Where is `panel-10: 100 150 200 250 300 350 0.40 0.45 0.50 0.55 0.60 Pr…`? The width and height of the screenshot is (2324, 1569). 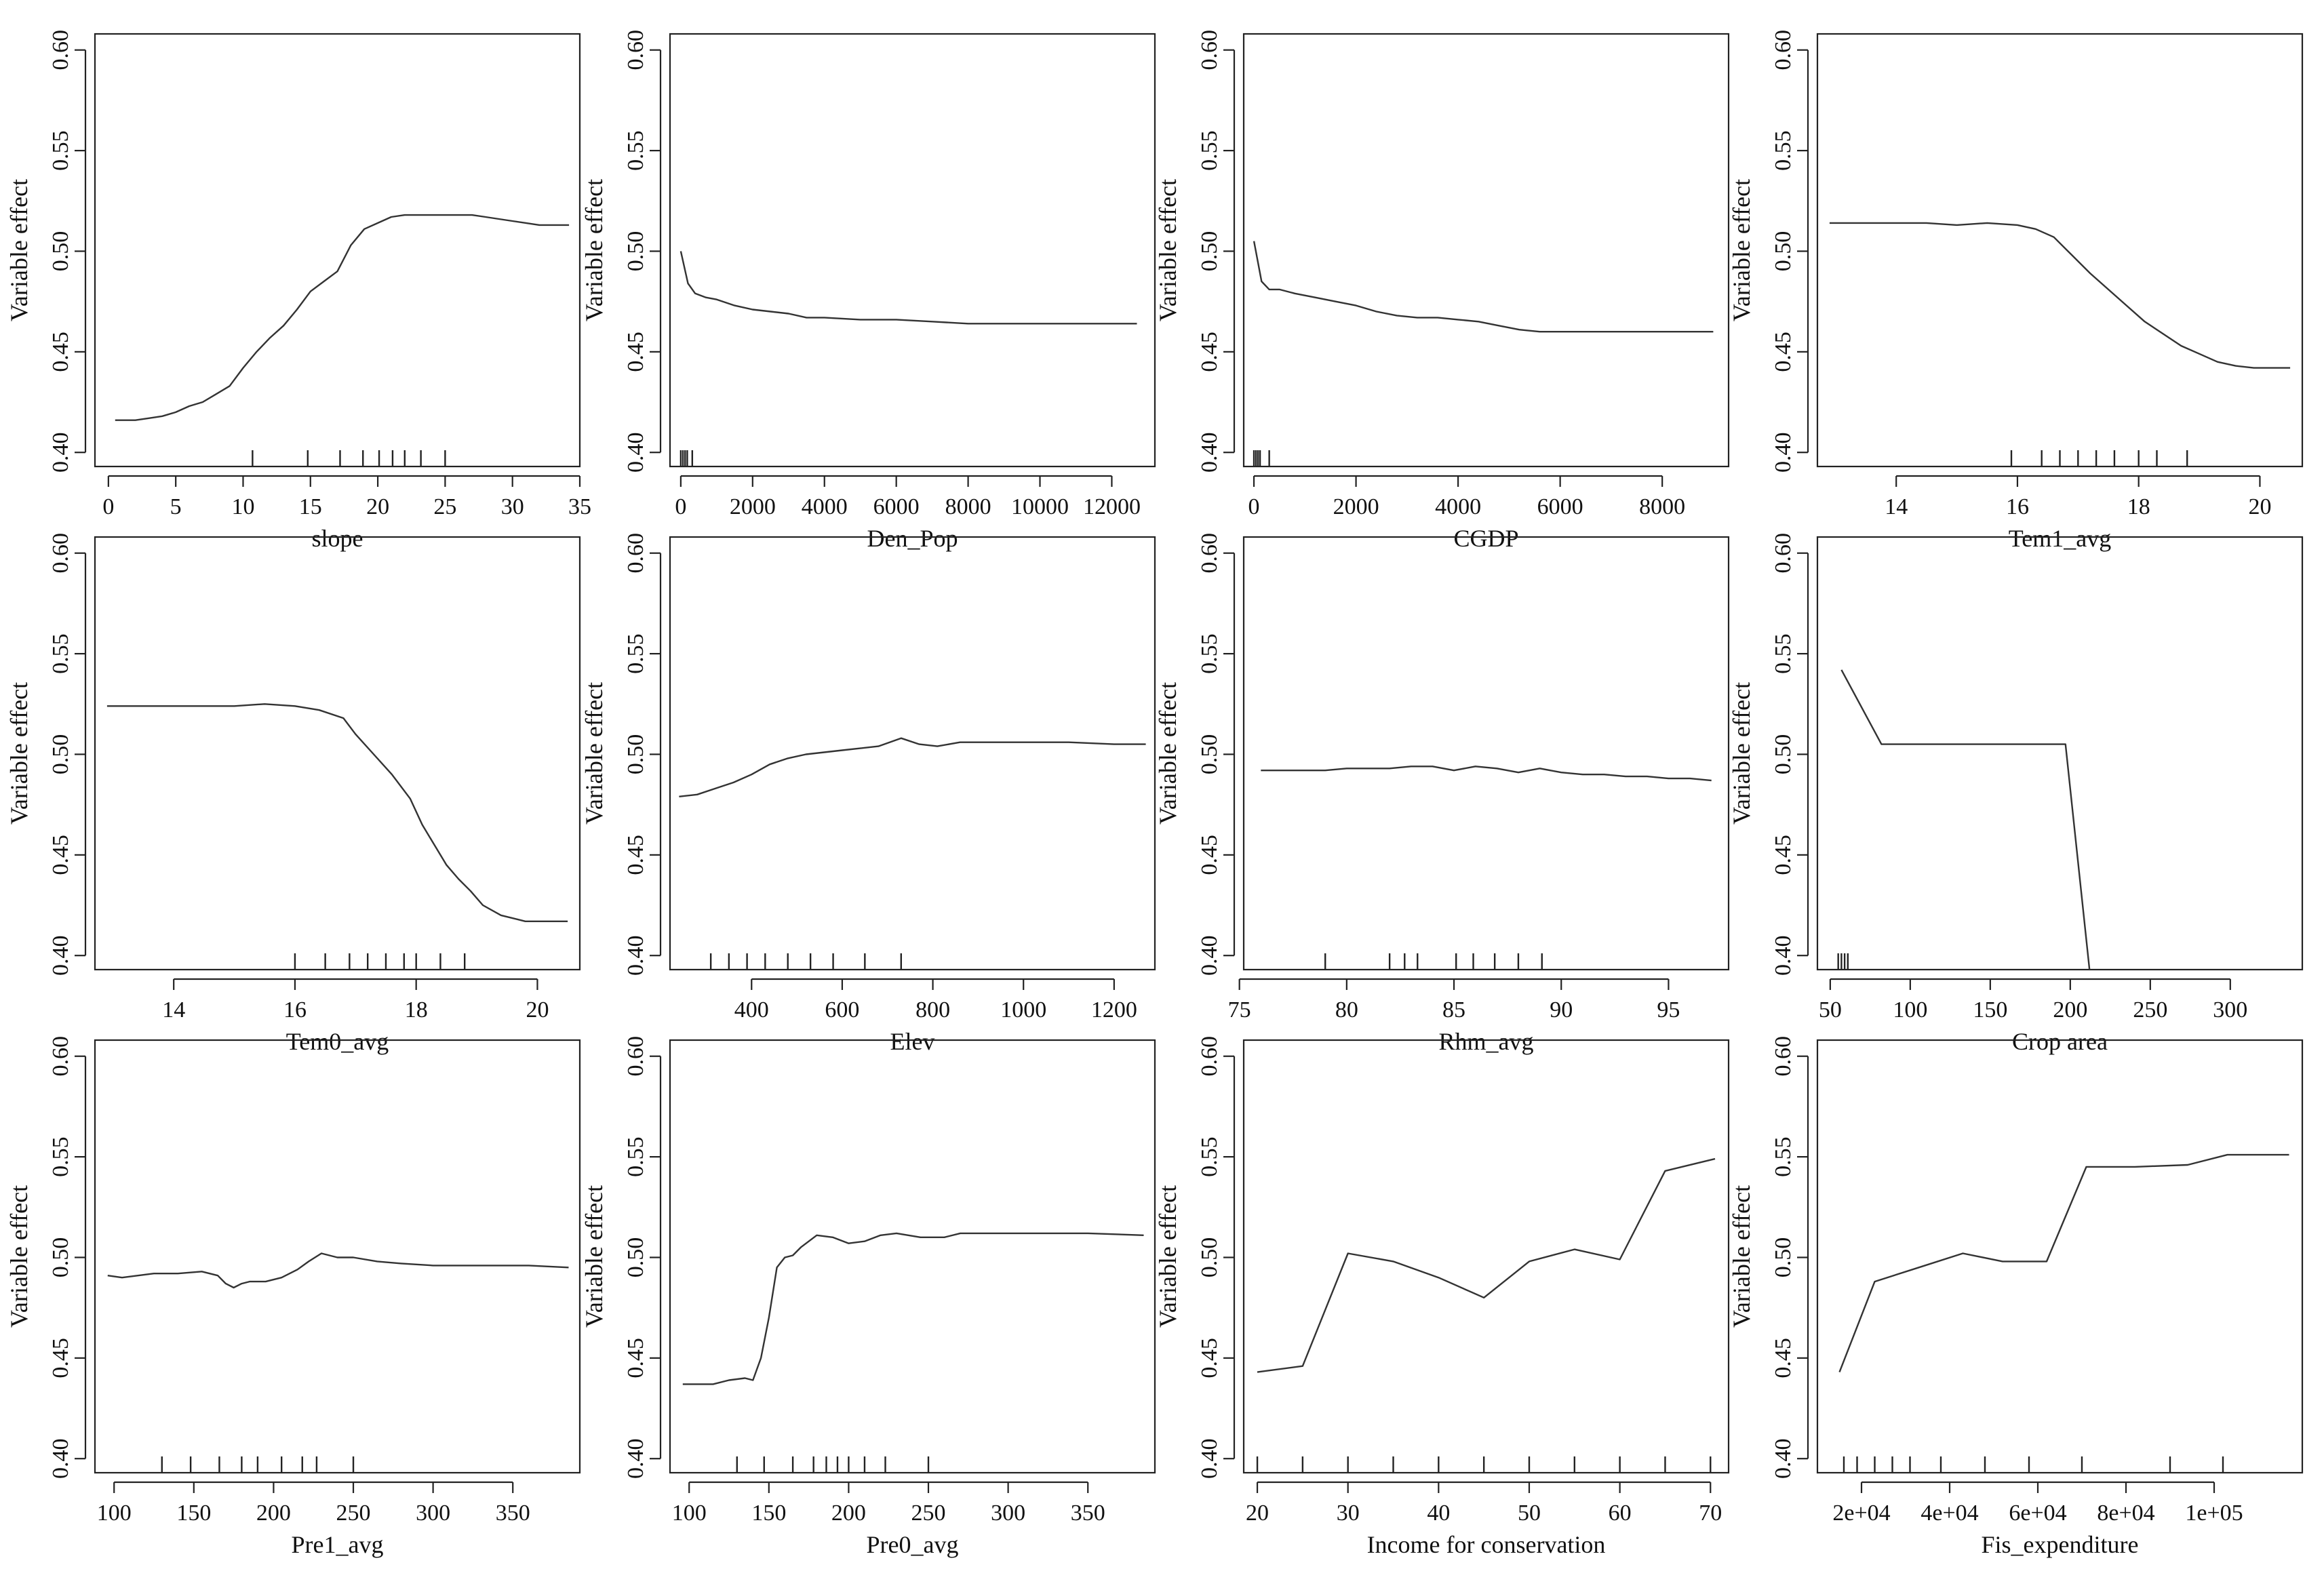
panel-10: 100 150 200 250 300 350 0.40 0.45 0.50 0.55 0.60 Pr… is located at coordinates (868, 1297).